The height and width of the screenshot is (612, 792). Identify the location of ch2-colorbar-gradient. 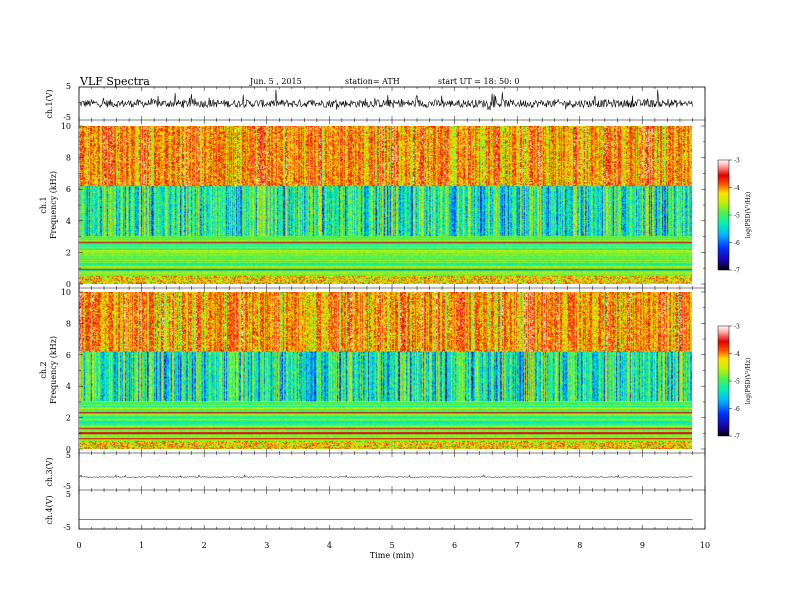
(723, 381).